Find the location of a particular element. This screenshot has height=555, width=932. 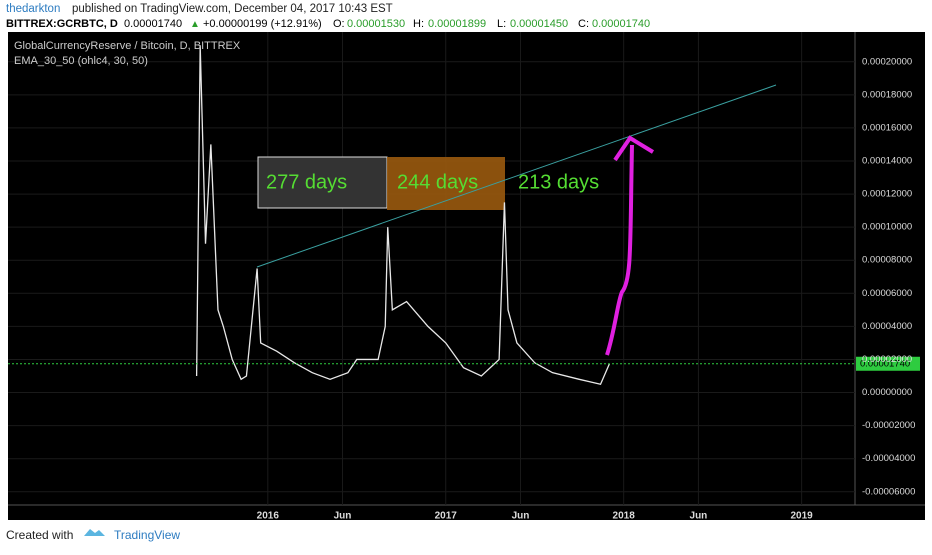

y-tick-label: 0.00010000 is located at coordinates (887, 227).